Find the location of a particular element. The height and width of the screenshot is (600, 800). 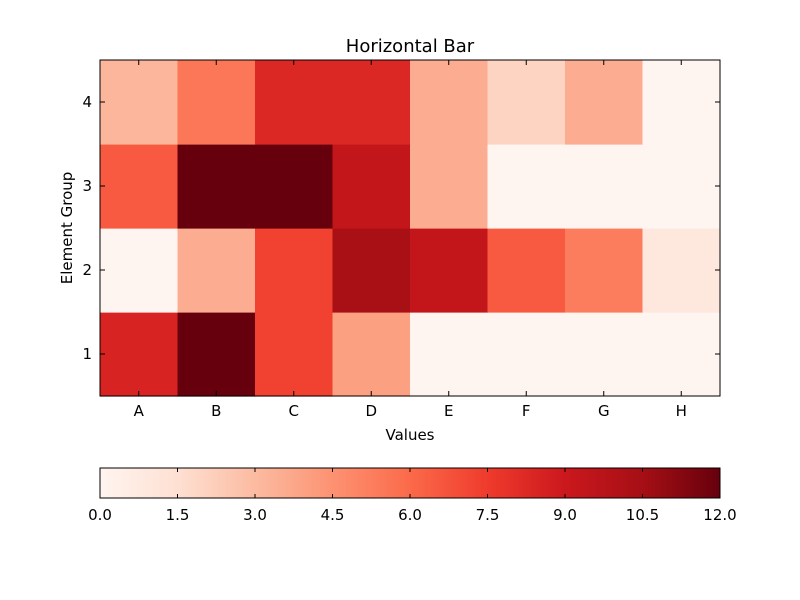

colorbar-tick-label: 7.5 is located at coordinates (488, 515).